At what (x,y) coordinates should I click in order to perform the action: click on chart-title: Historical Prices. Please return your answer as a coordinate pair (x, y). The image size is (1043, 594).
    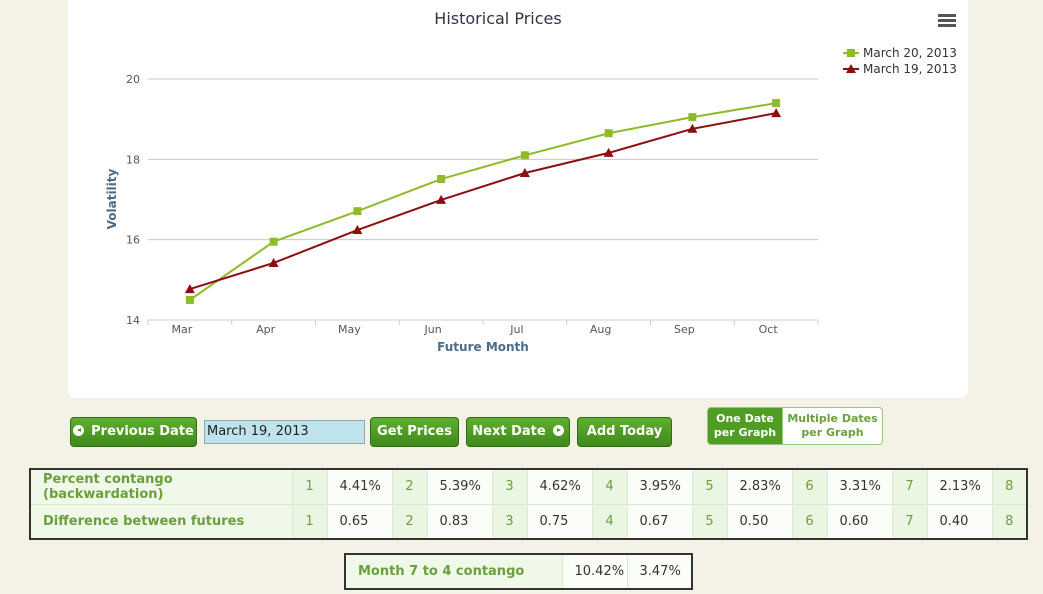
    Looking at the image, I should click on (497, 18).